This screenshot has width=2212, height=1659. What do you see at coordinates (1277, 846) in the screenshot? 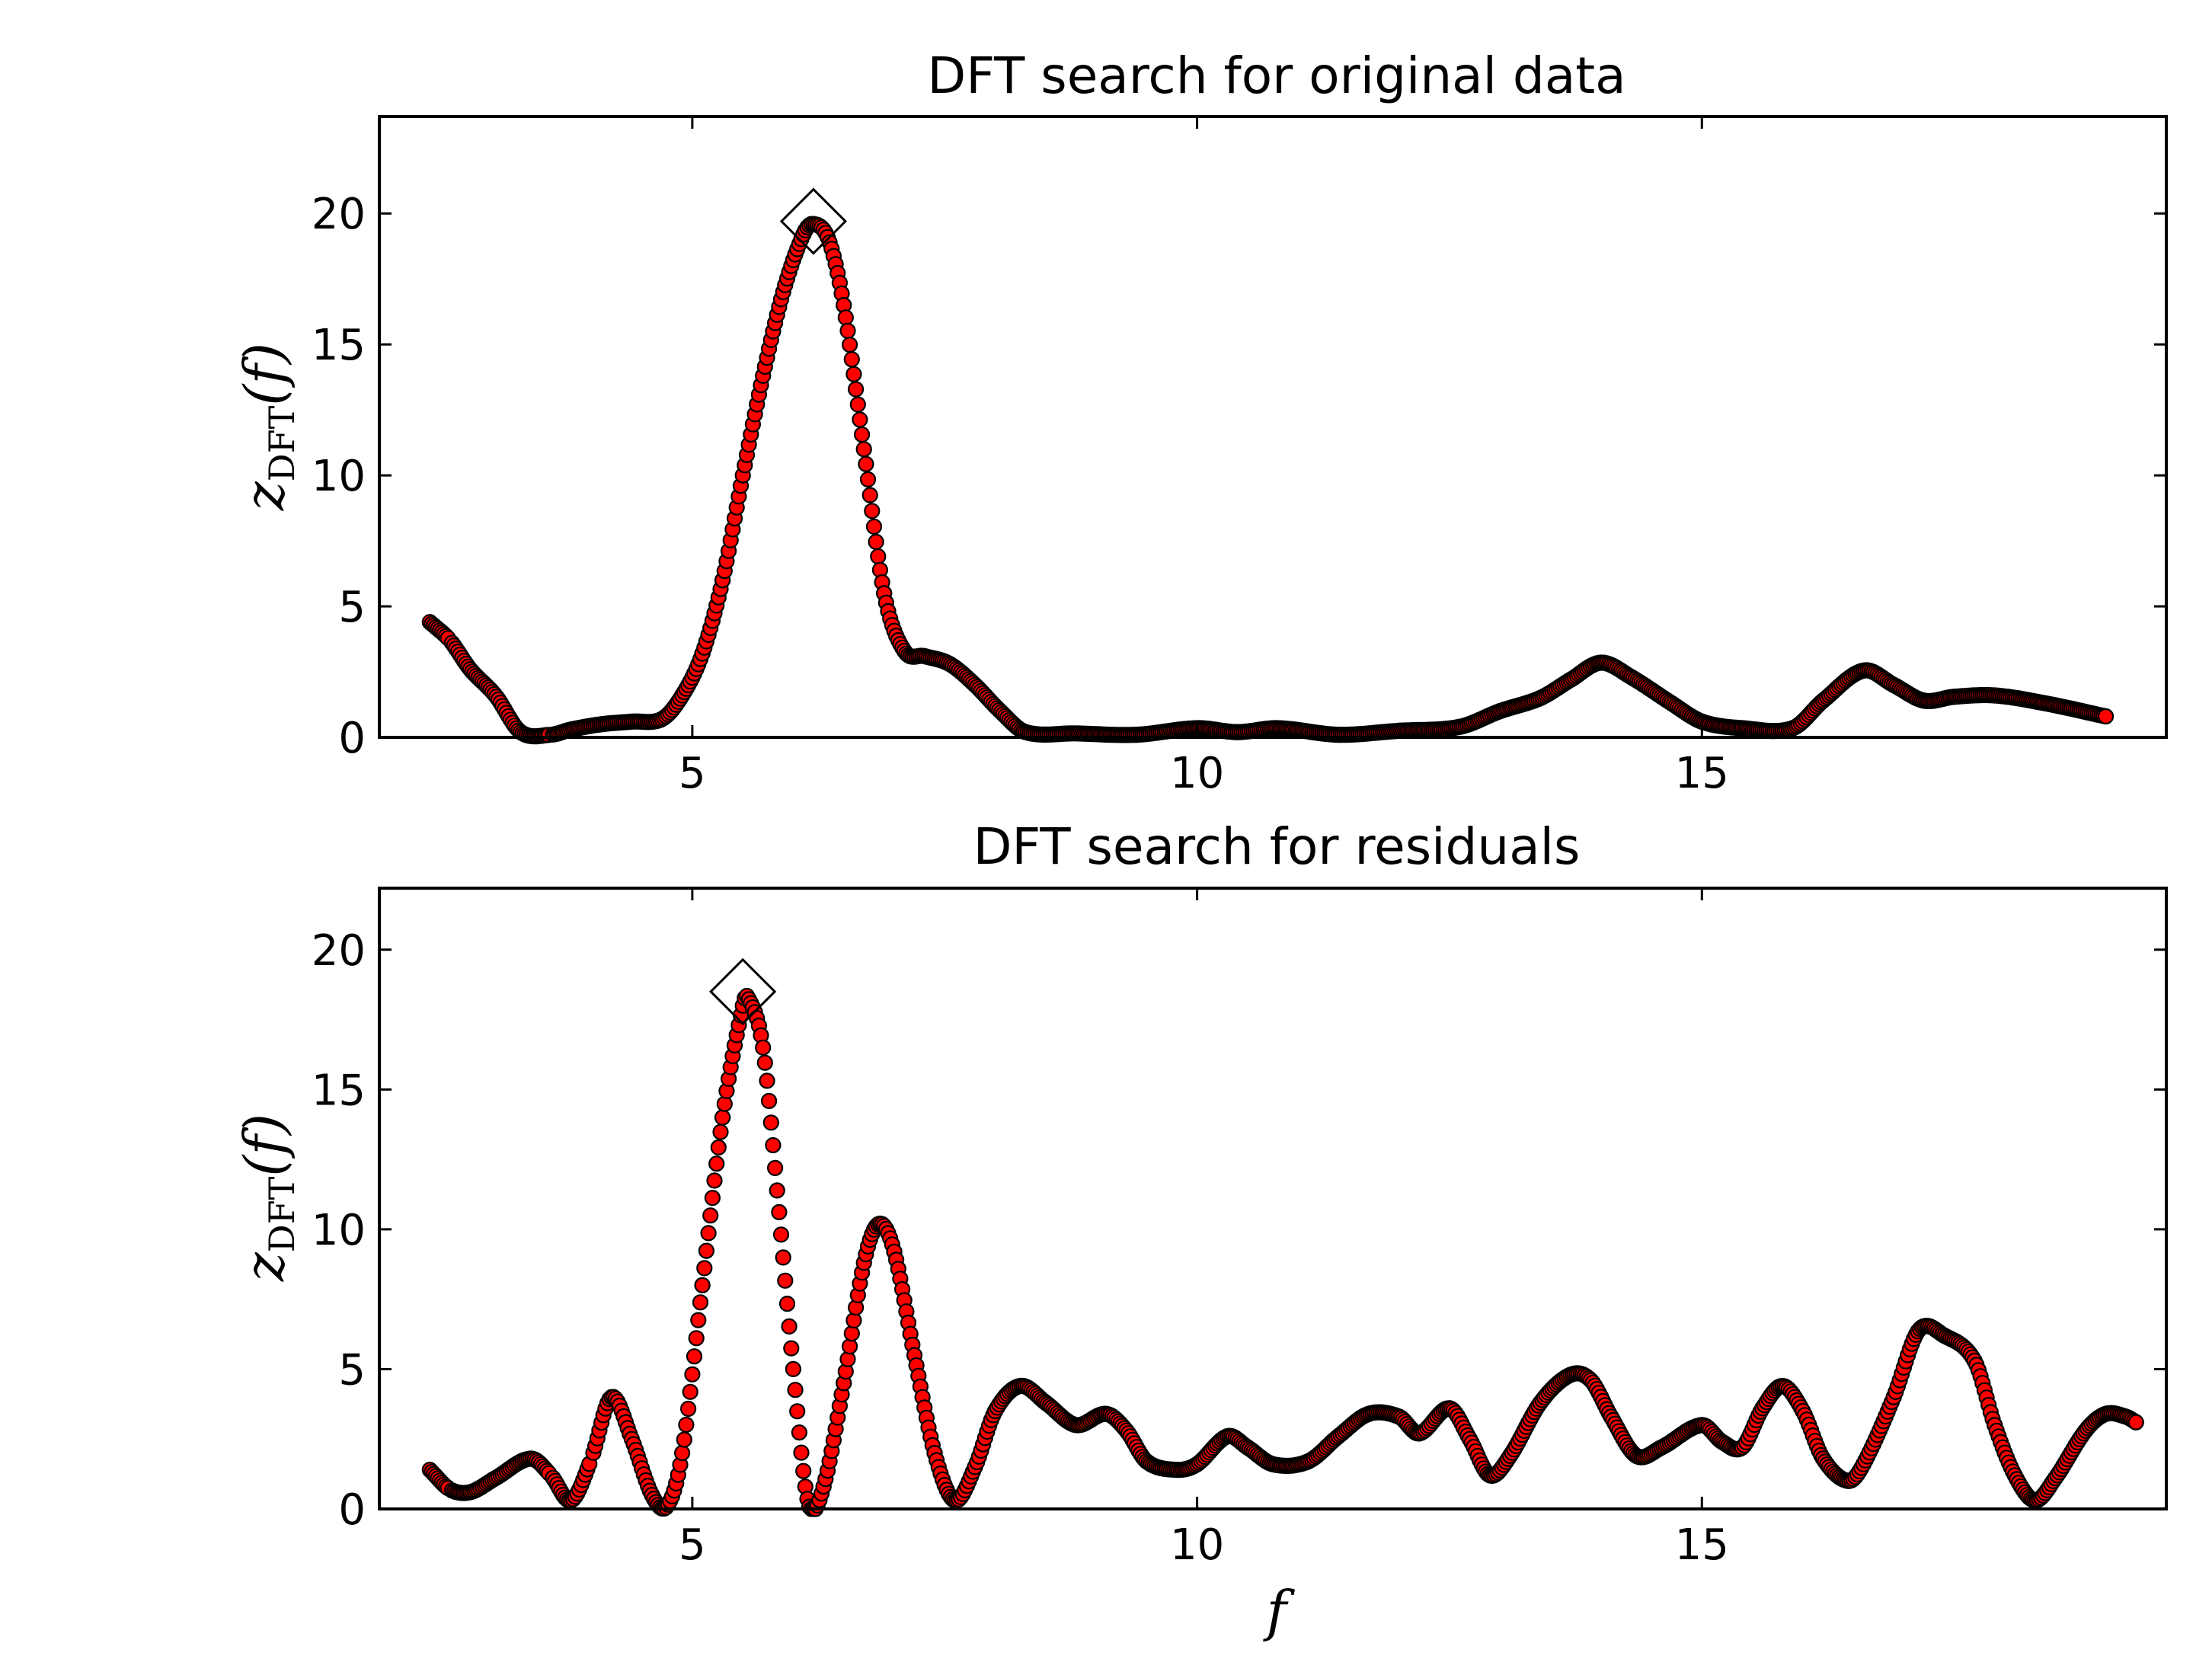
I see `panel-title: DFT search for residuals` at bounding box center [1277, 846].